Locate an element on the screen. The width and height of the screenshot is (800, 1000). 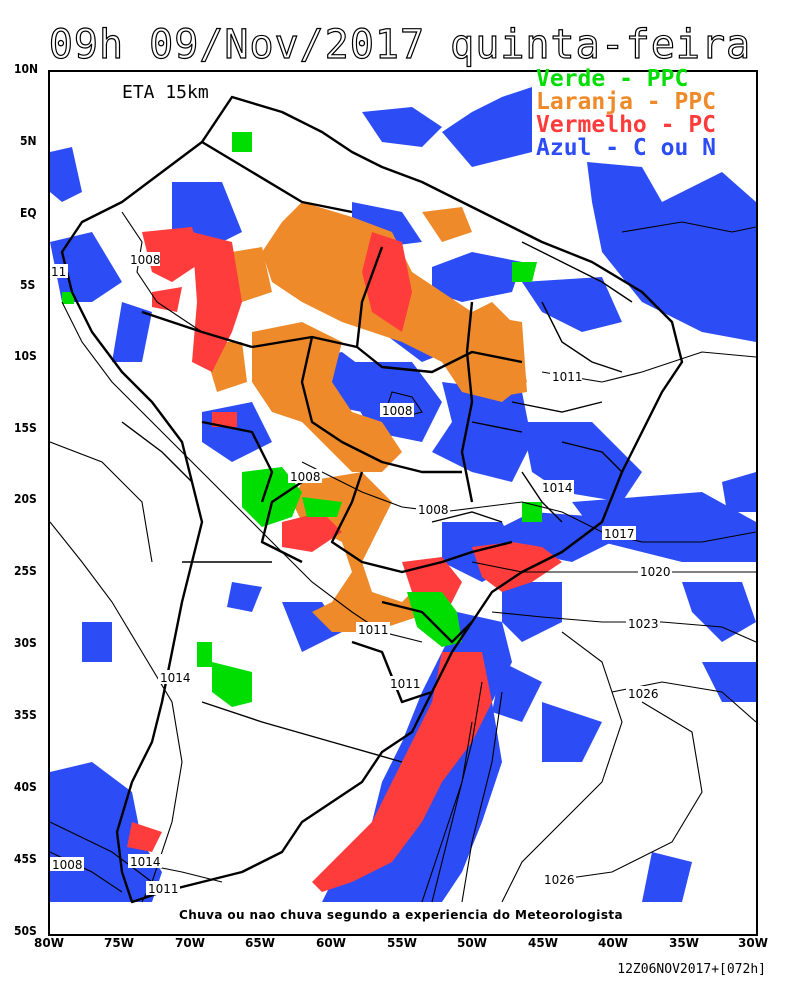
legend-blue: Azul - C ou N is located at coordinates (626, 148).